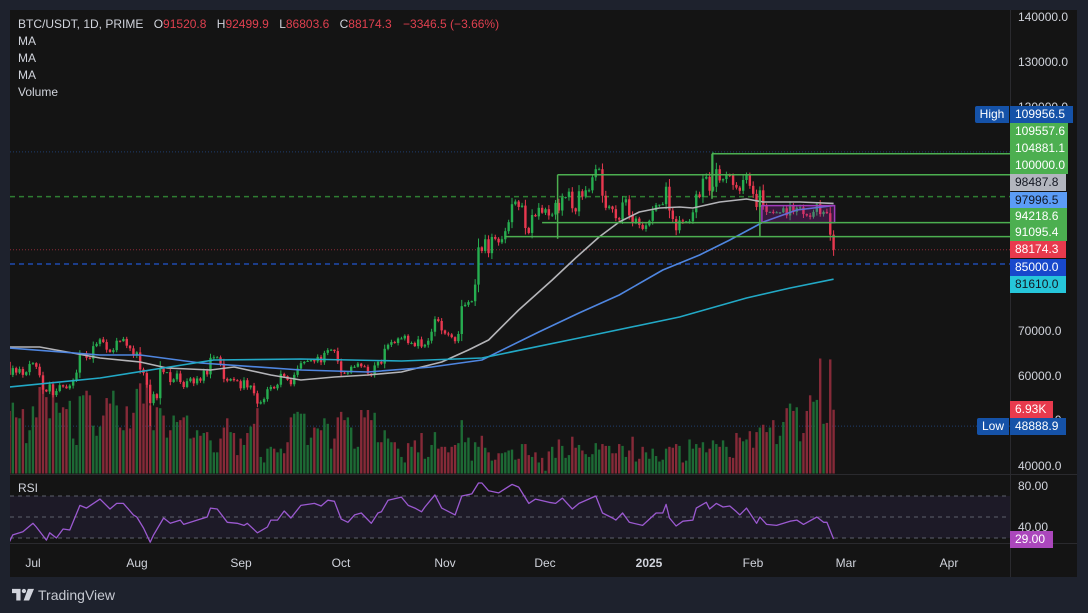  I want to click on legend-ma-1: MA, so click(27, 41).